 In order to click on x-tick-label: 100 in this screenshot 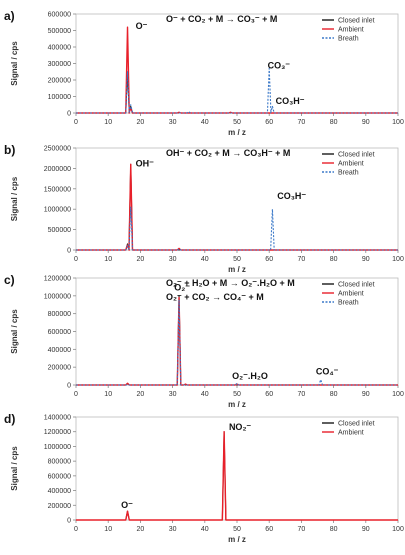, I will do `click(398, 259)`.